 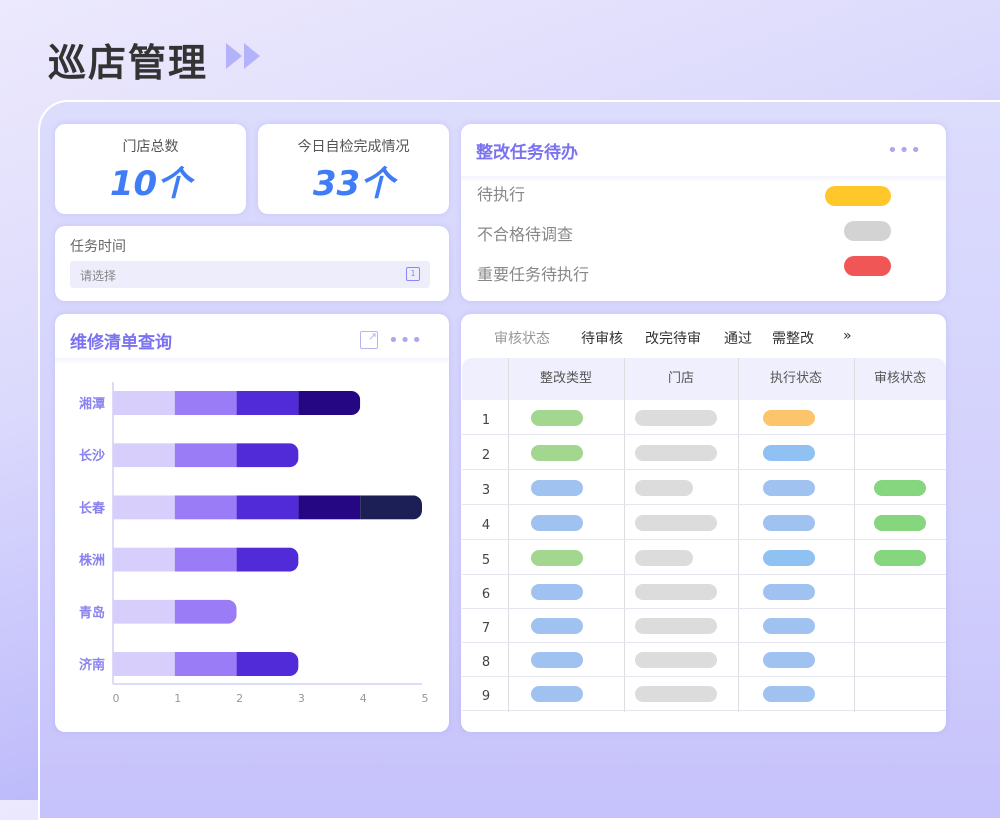 What do you see at coordinates (92, 404) in the screenshot?
I see `y-tick-label: 湘潭` at bounding box center [92, 404].